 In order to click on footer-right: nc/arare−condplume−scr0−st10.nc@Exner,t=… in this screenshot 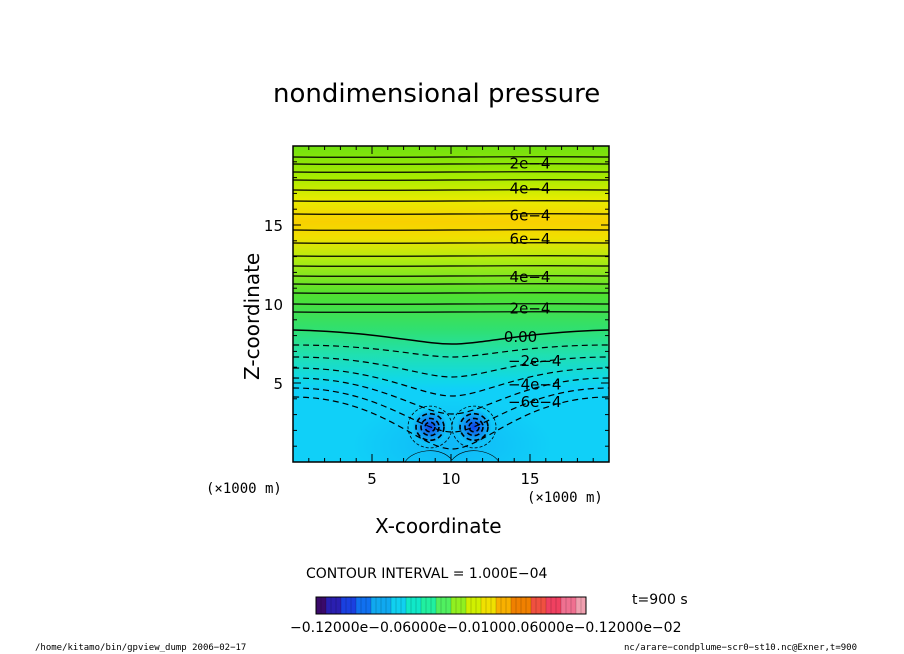, I will do `click(740, 648)`.